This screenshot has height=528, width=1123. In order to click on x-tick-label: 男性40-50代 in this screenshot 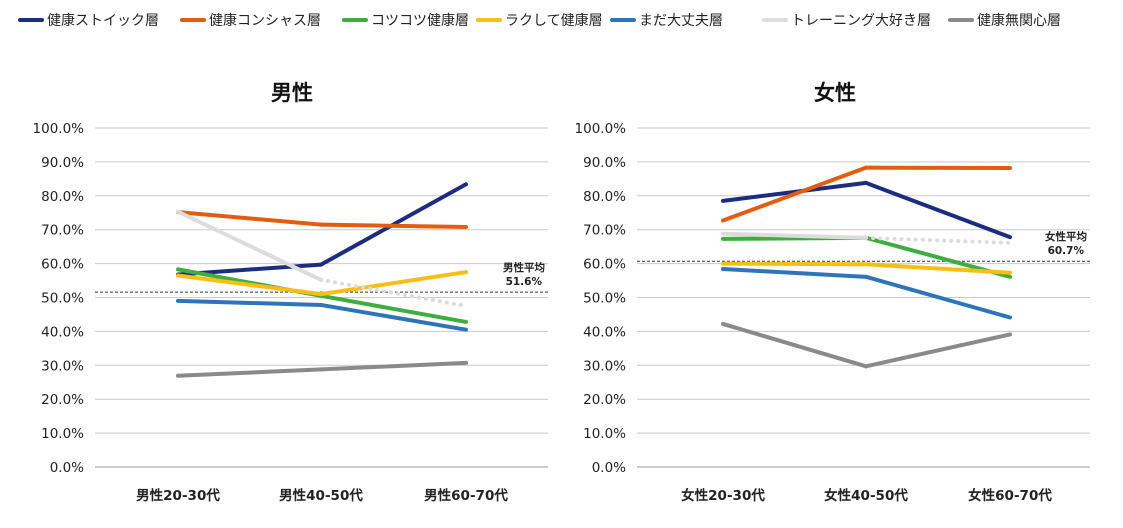, I will do `click(321, 495)`.